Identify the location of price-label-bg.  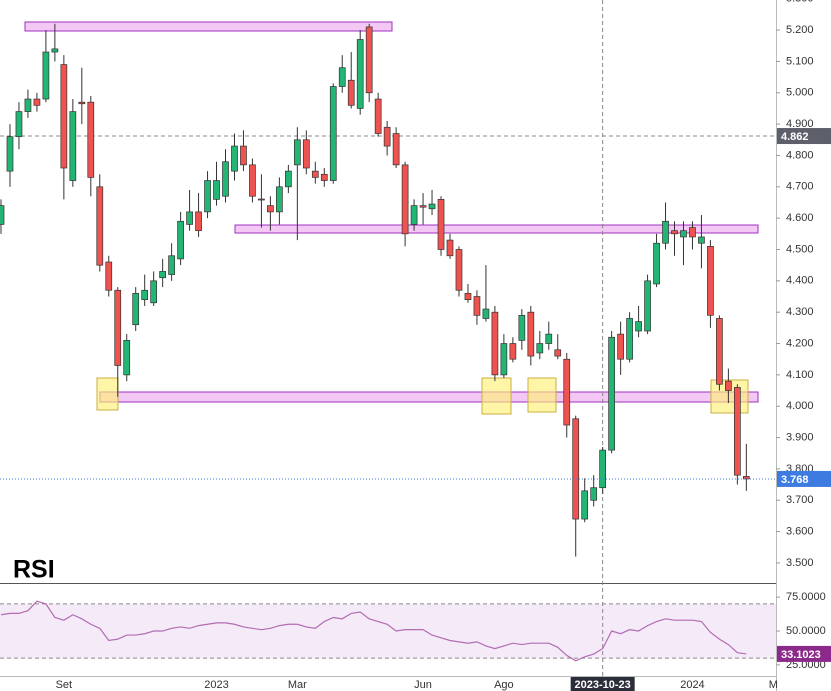
(804, 653).